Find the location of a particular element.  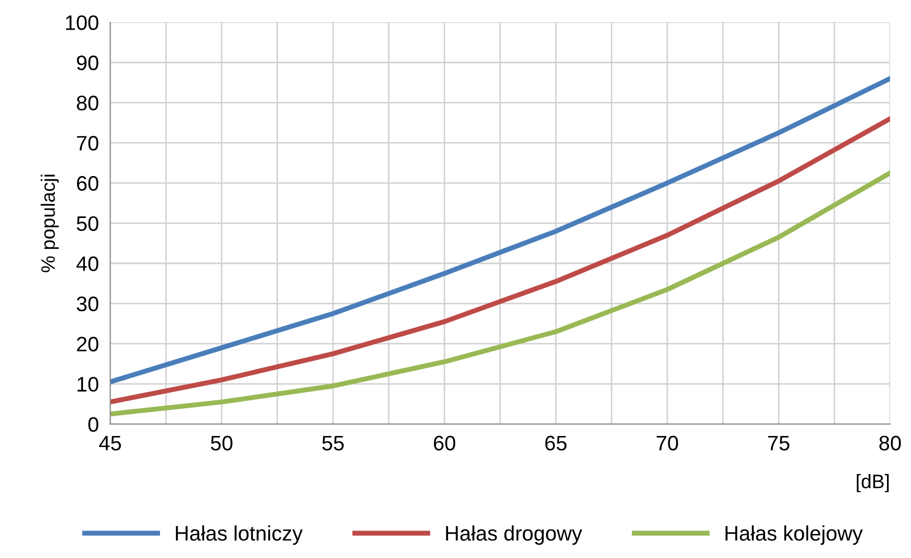

y-tick-label: 80 is located at coordinates (87, 103).